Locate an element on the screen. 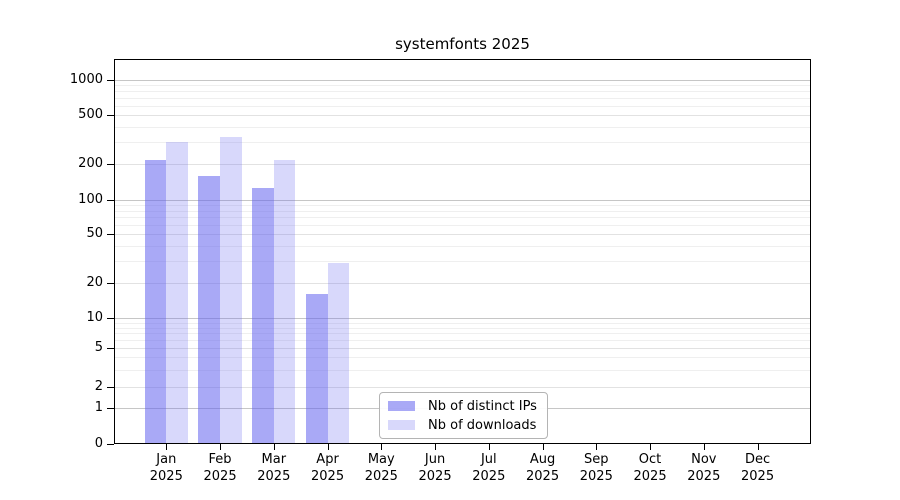 The width and height of the screenshot is (900, 500). x-tick-label: Jan 2025 is located at coordinates (166, 468).